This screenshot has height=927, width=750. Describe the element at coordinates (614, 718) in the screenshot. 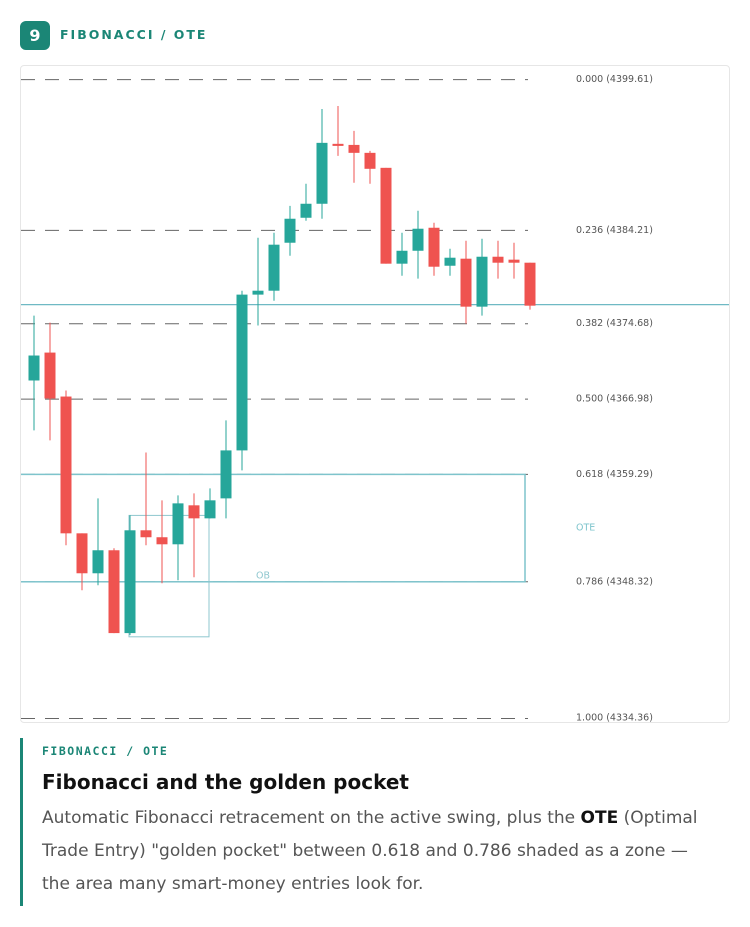

I see `fib-label: 1.000 (4334.36)` at that location.